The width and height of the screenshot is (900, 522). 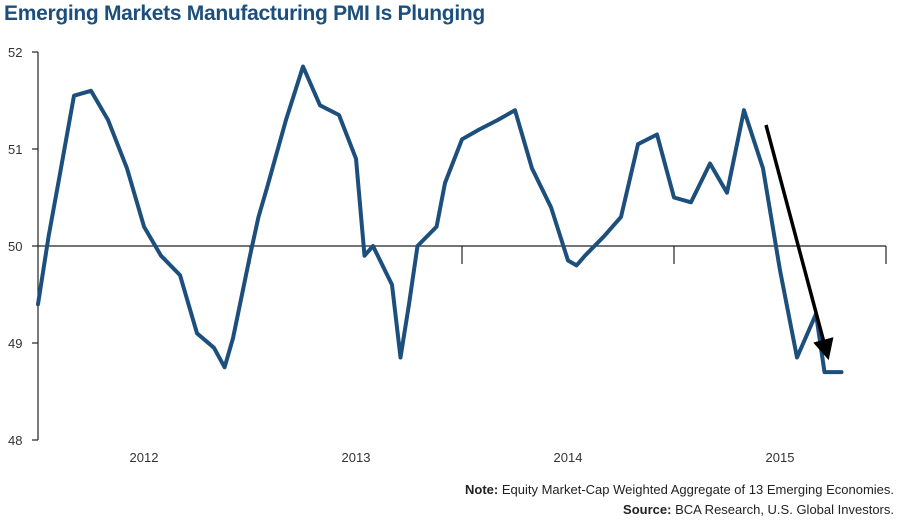 What do you see at coordinates (356, 457) in the screenshot?
I see `x-tick-label: 2013` at bounding box center [356, 457].